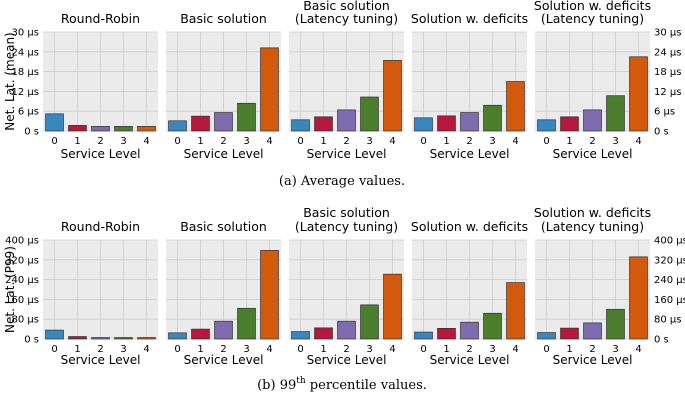 The image size is (685, 400). I want to click on y-tick-label-left: 80 µs, so click(25, 320).